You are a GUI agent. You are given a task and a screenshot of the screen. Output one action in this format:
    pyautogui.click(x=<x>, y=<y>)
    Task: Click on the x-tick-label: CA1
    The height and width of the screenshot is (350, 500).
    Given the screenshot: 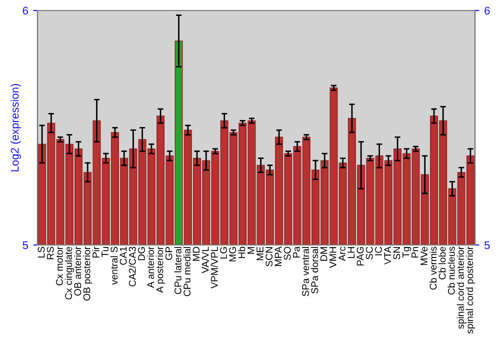 What is the action you would take?
    pyautogui.click(x=123, y=255)
    